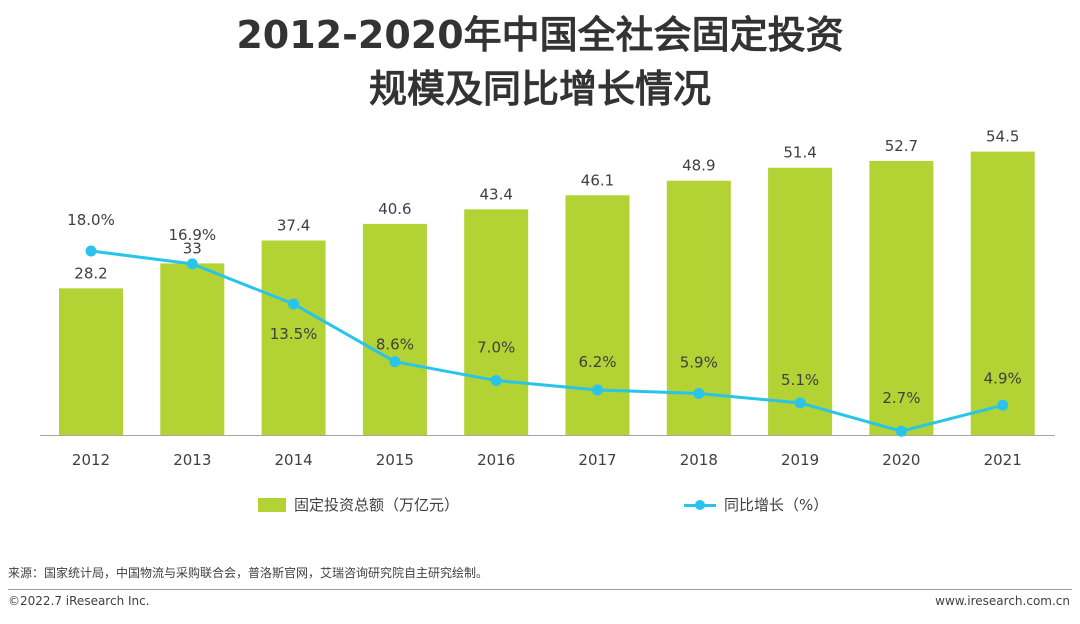 This screenshot has height=624, width=1080. Describe the element at coordinates (597, 390) in the screenshot. I see `growth-point-2017` at that location.